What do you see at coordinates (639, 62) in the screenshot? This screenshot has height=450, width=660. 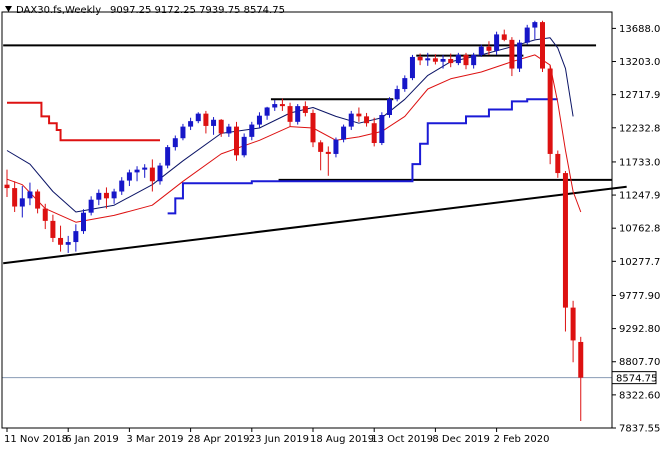 I see `y-tick-label: 13203.00` at bounding box center [639, 62].